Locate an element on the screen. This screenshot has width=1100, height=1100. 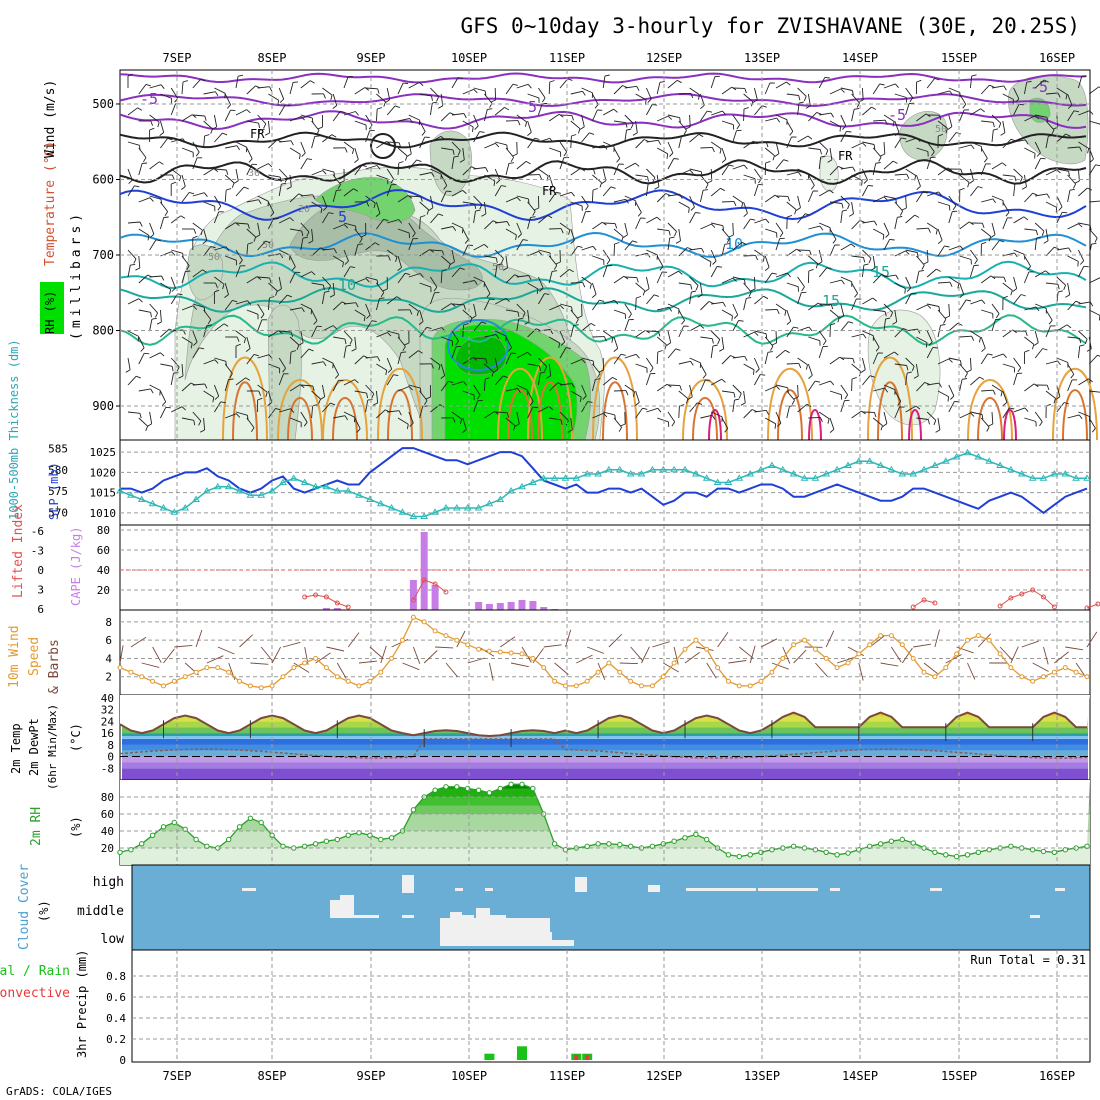
precip-tick-label: 0.6 is located at coordinates (116, 997).